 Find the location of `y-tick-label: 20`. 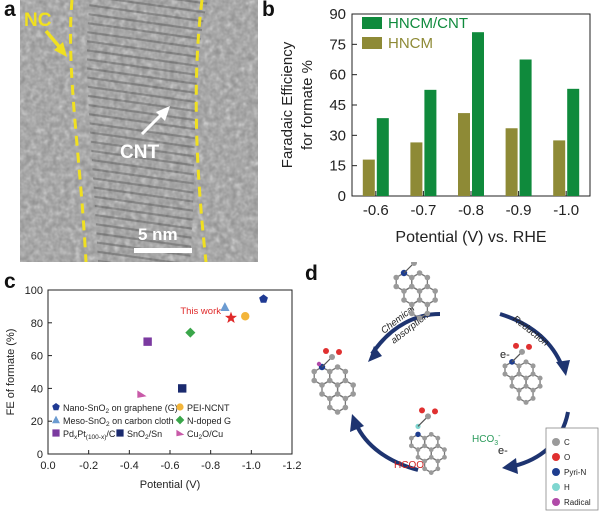

y-tick-label: 20 is located at coordinates (37, 422).